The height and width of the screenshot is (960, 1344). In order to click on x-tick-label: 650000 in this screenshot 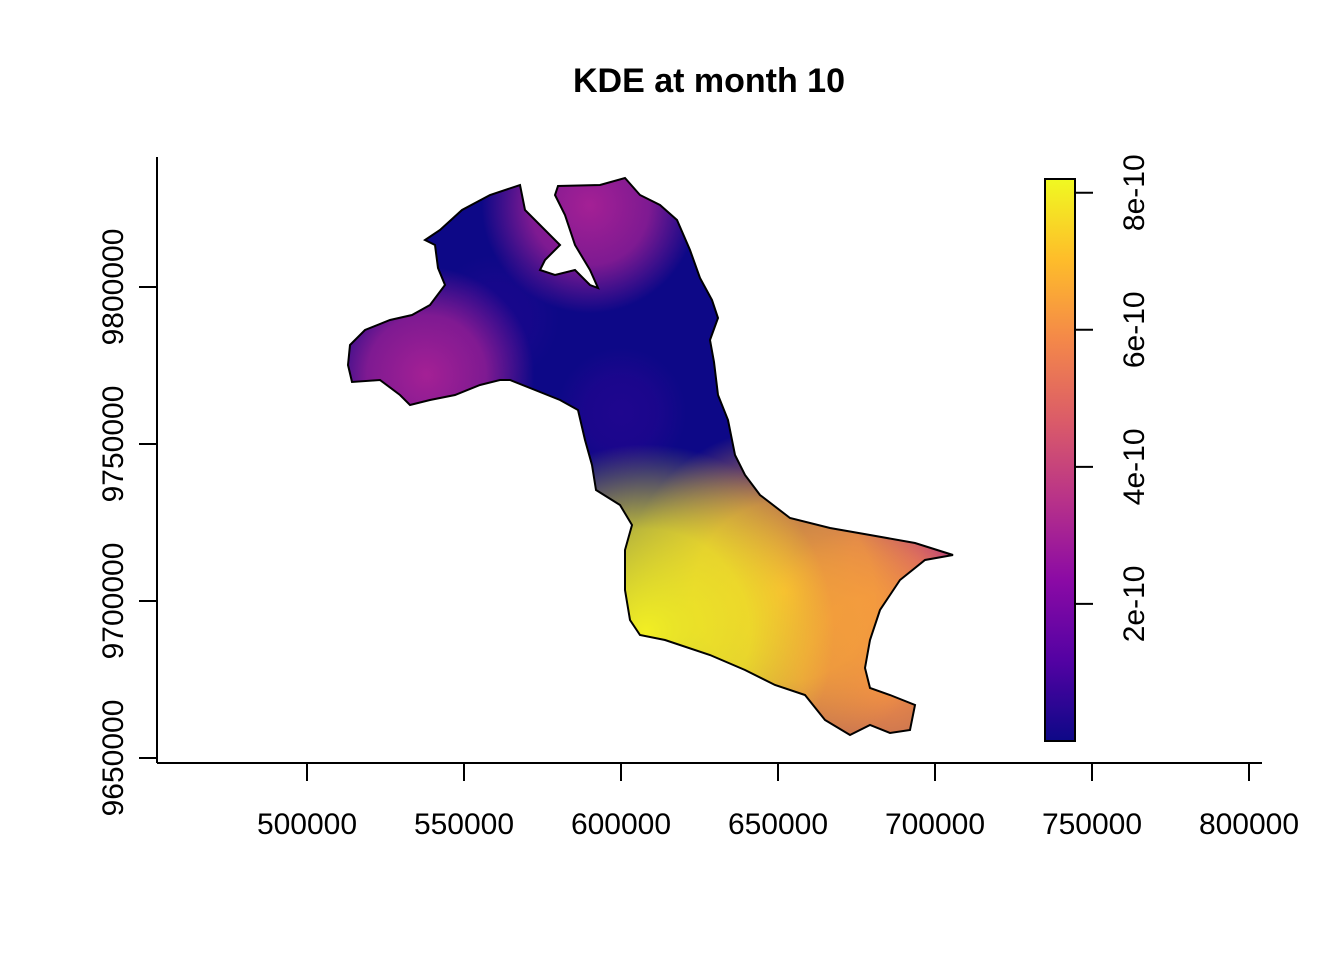, I will do `click(778, 824)`.